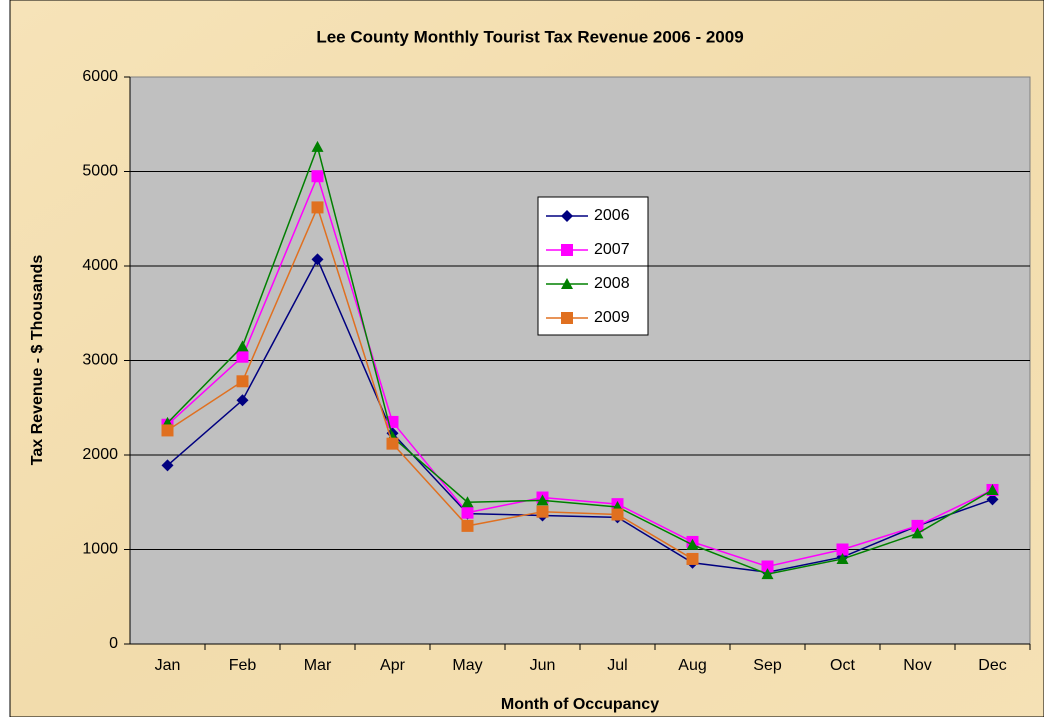 This screenshot has height=717, width=1044. I want to click on y-tick-label: 6000, so click(100, 76).